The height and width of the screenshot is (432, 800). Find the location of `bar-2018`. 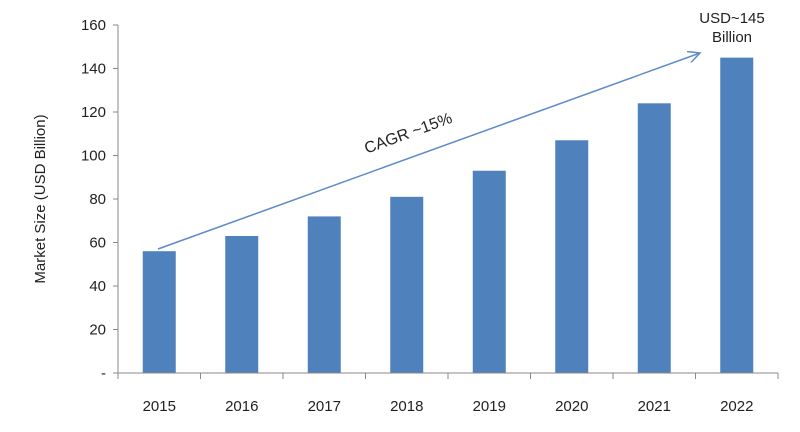

bar-2018 is located at coordinates (407, 284).